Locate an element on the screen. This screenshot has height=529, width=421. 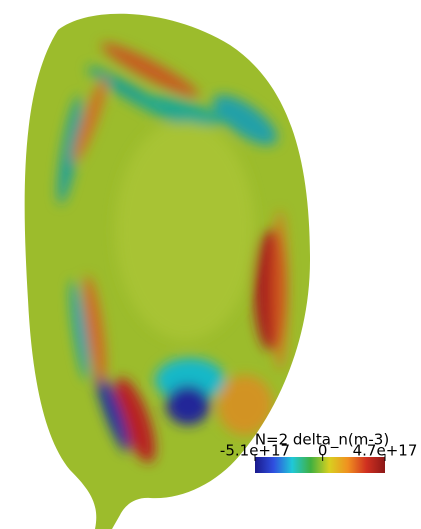
colorbar-tick-label: 0 is located at coordinates (323, 451).